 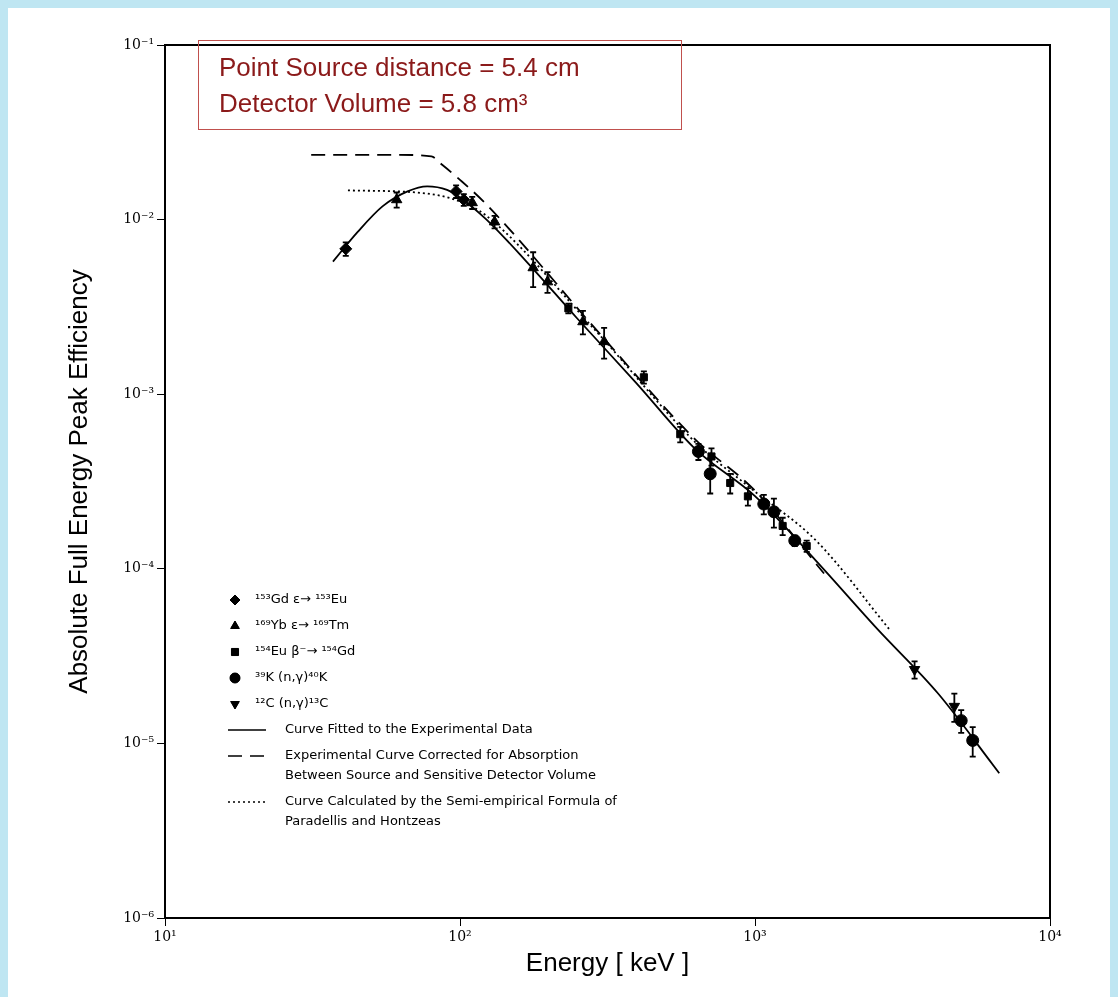 What do you see at coordinates (755, 936) in the screenshot?
I see `x-tick-label: 10³` at bounding box center [755, 936].